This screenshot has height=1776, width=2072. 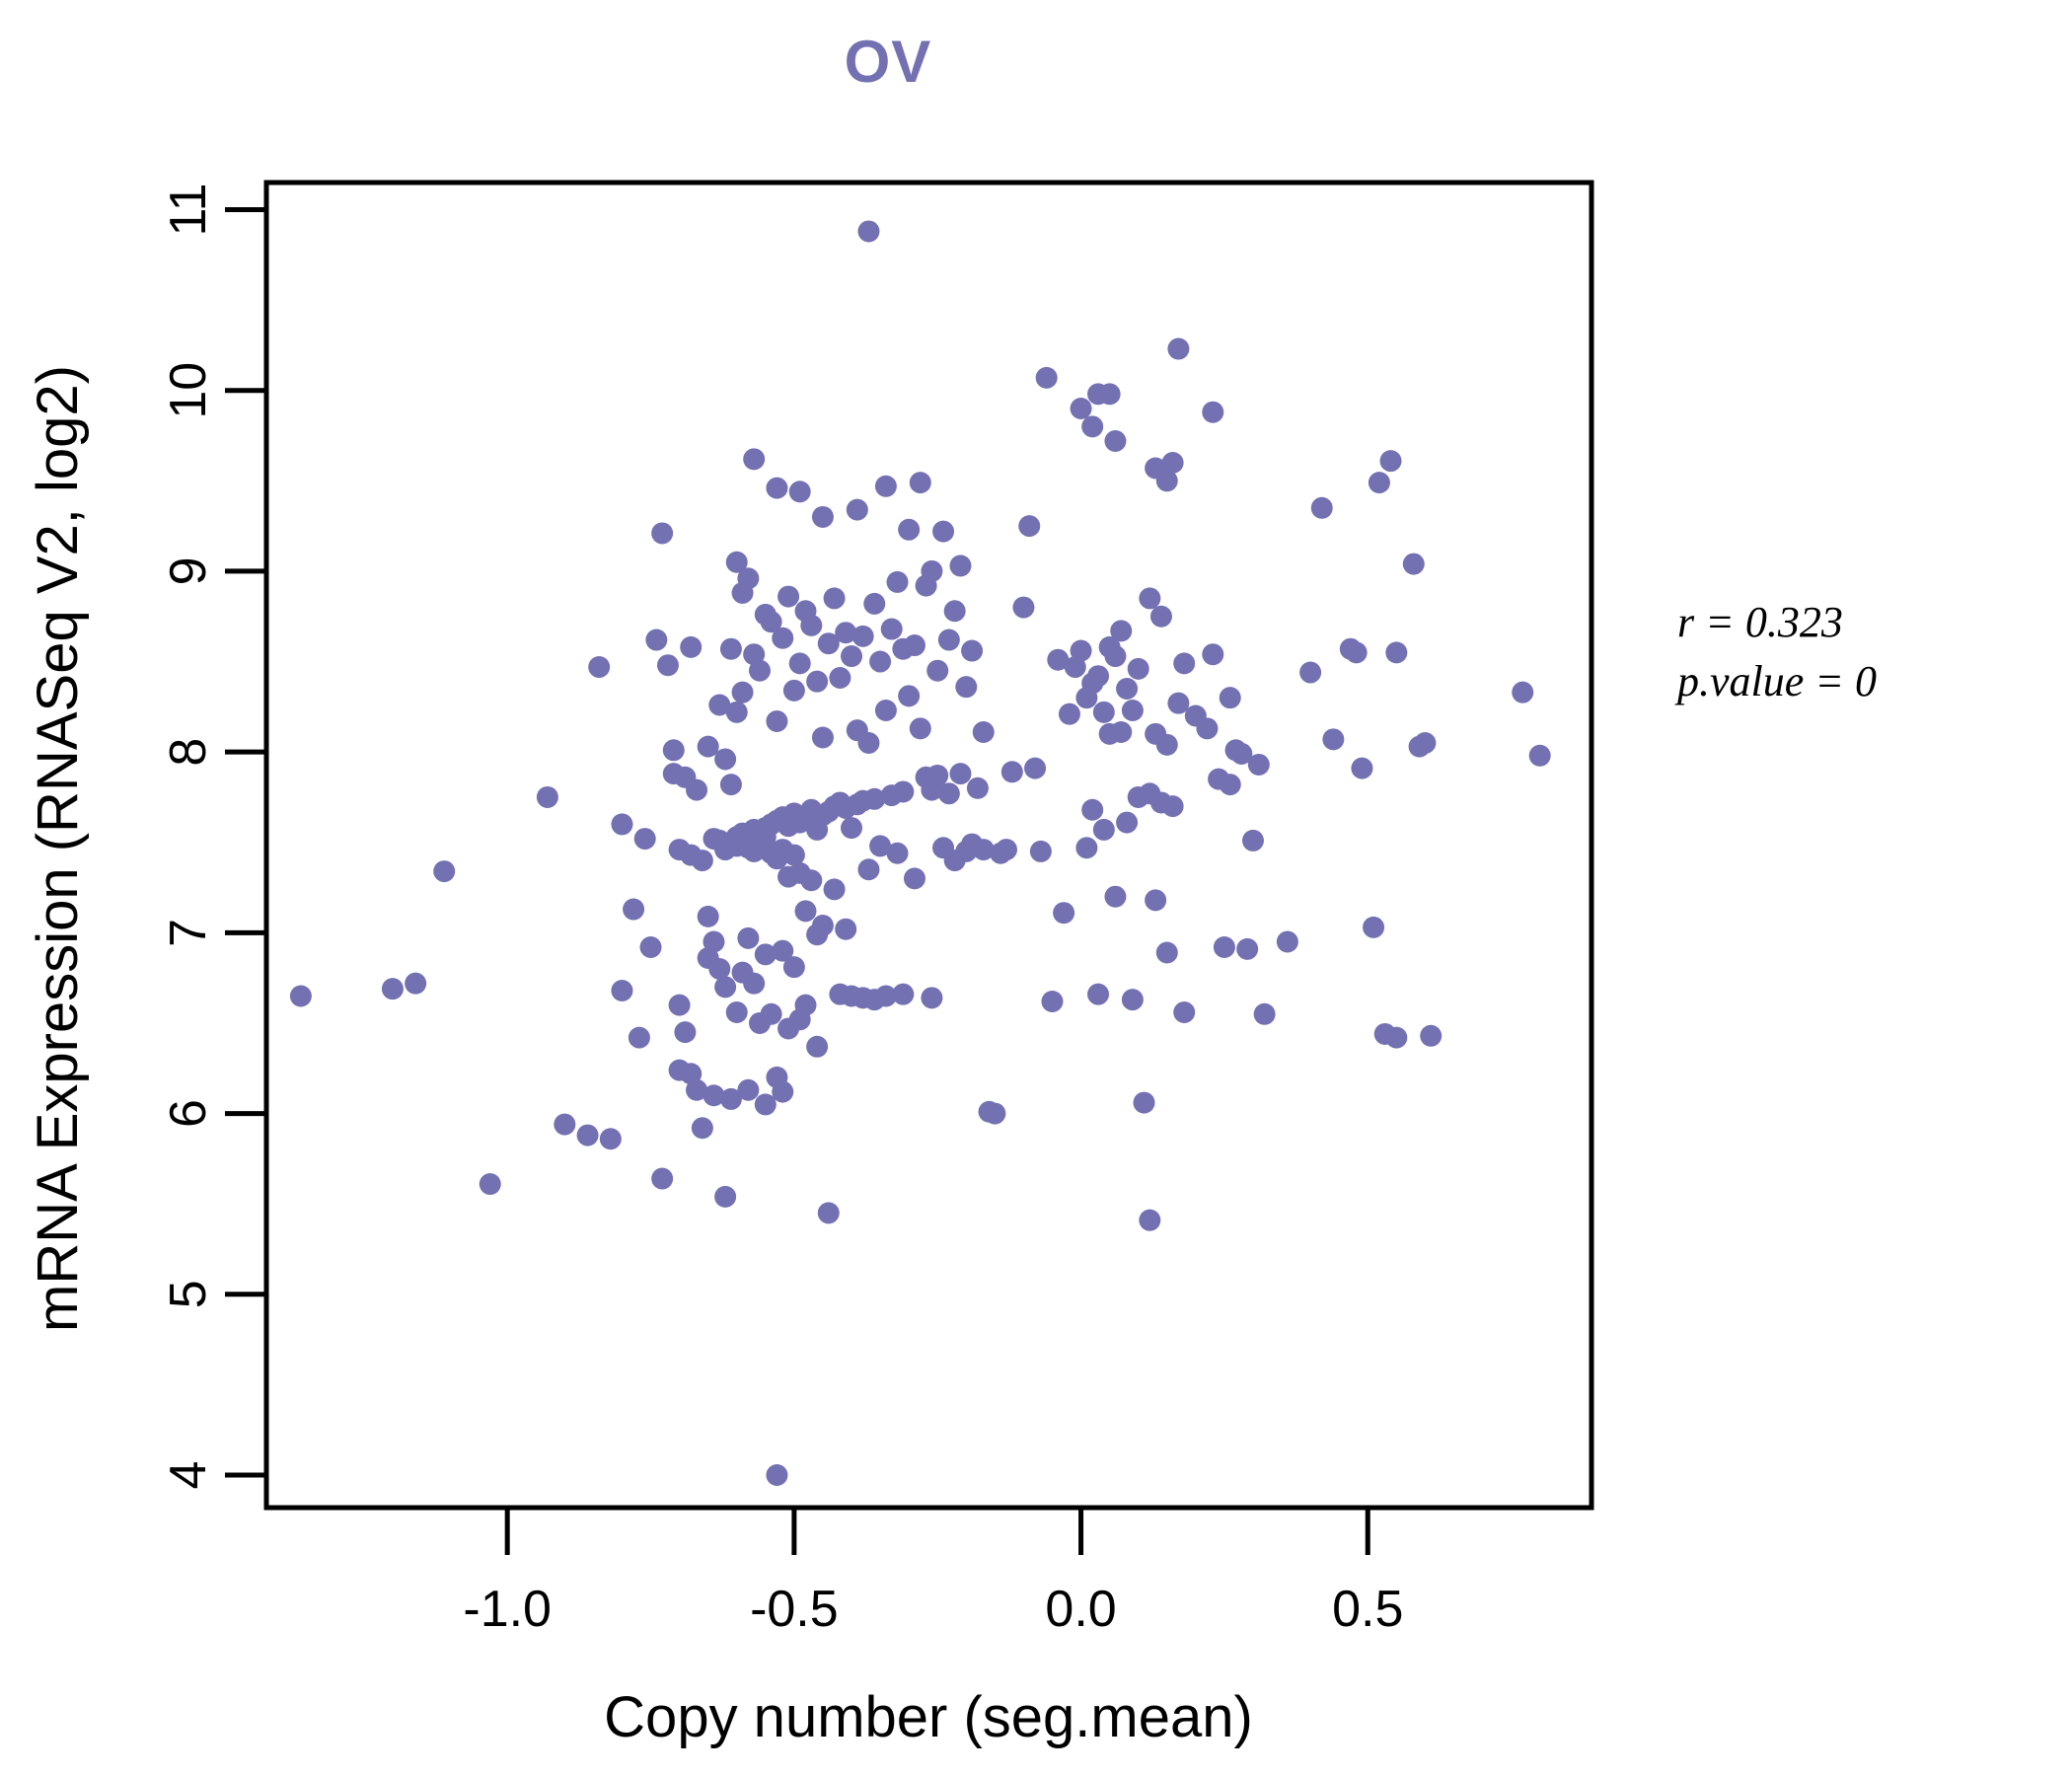 What do you see at coordinates (1760, 622) in the screenshot?
I see `correlation-annotation: r = 0.323` at bounding box center [1760, 622].